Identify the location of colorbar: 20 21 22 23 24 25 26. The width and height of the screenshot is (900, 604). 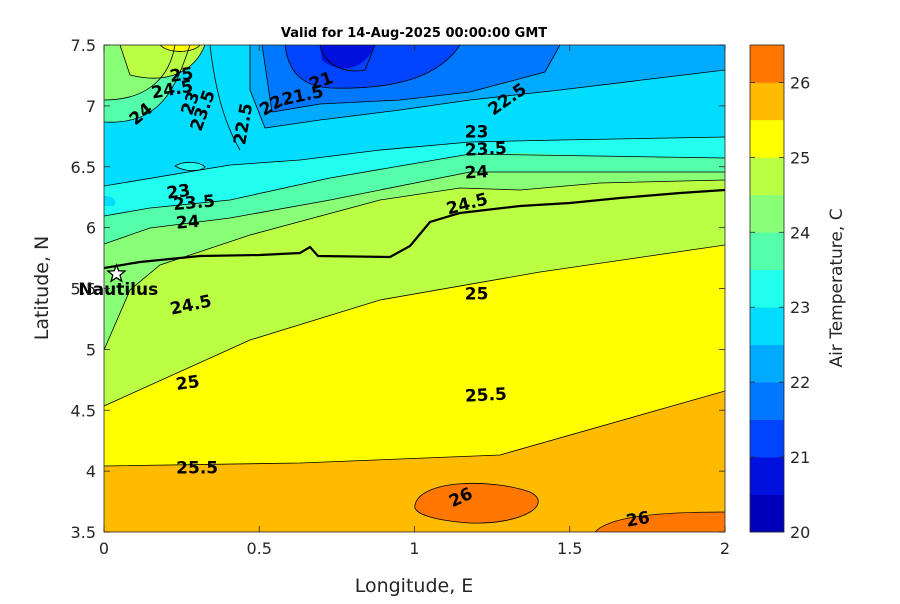
(779, 293).